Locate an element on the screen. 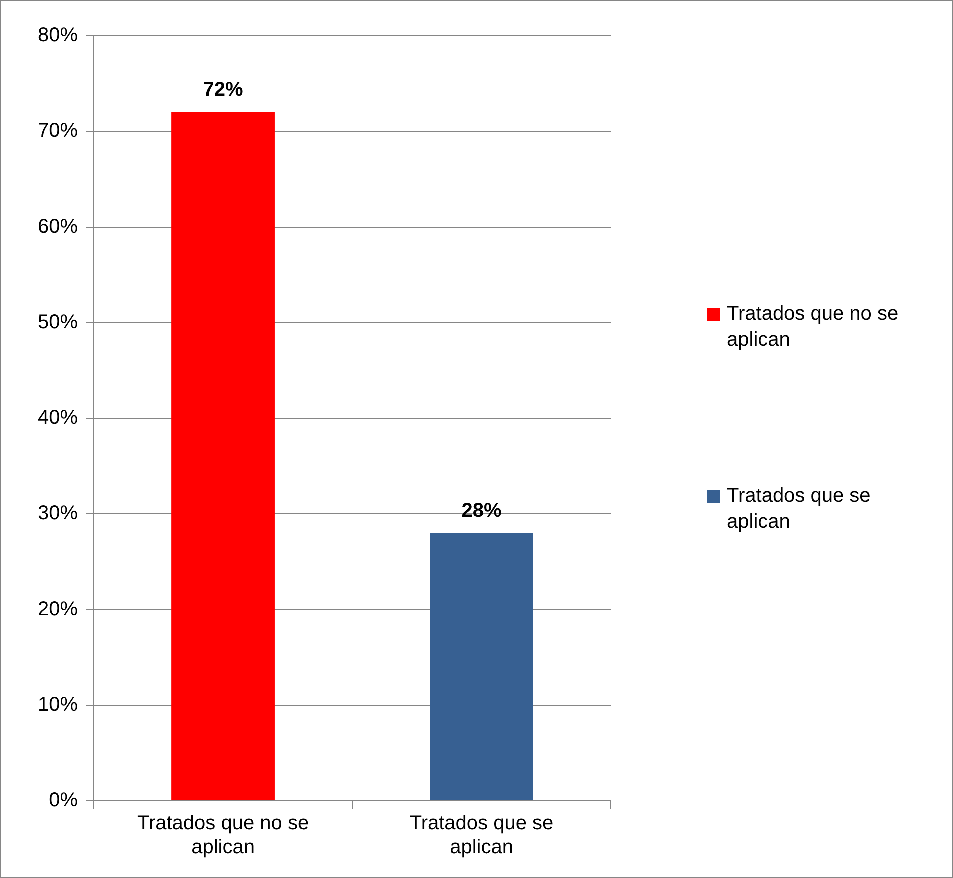 This screenshot has height=878, width=953. data-label: 28% is located at coordinates (482, 511).